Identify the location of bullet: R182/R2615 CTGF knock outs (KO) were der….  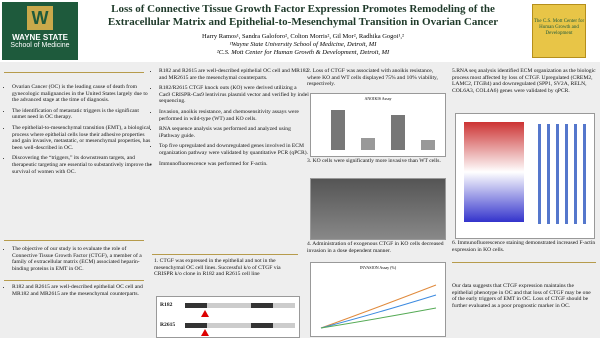
(234, 95).